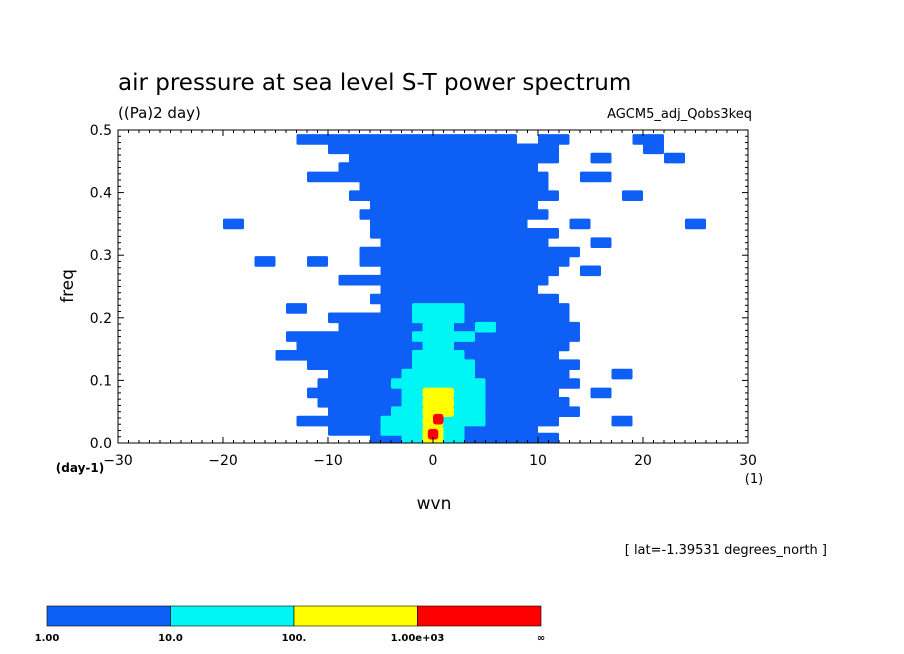  I want to click on x-axis-unit: (1), so click(754, 479).